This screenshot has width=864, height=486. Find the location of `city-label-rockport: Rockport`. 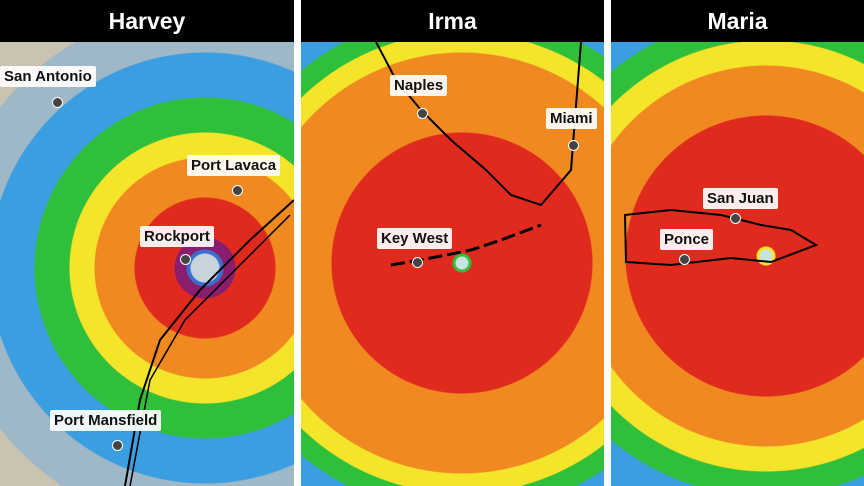

city-label-rockport: Rockport is located at coordinates (177, 236).